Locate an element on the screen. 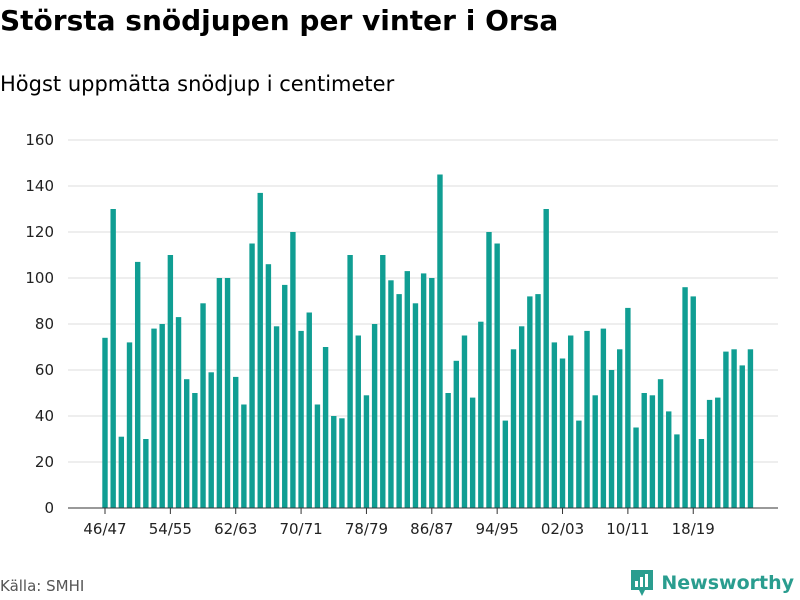 The width and height of the screenshot is (800, 600). bar-80/81 is located at coordinates (383, 381).